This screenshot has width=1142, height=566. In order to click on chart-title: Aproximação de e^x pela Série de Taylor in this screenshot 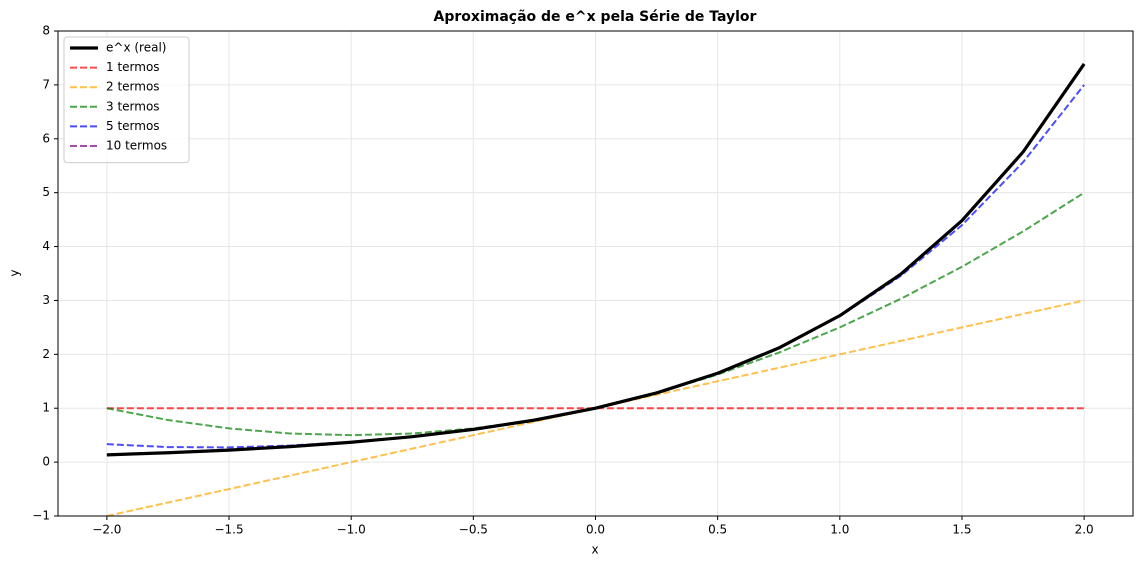, I will do `click(595, 17)`.